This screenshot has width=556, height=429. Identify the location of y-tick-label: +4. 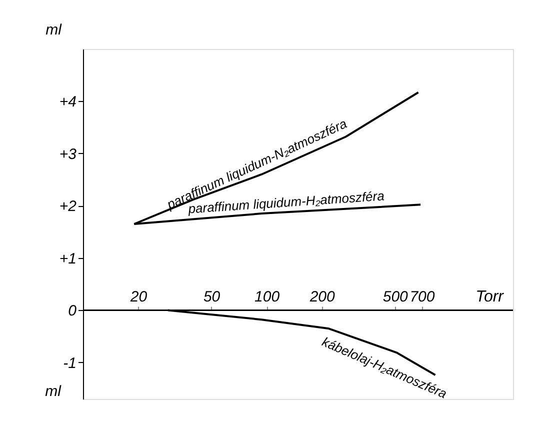
(67, 102).